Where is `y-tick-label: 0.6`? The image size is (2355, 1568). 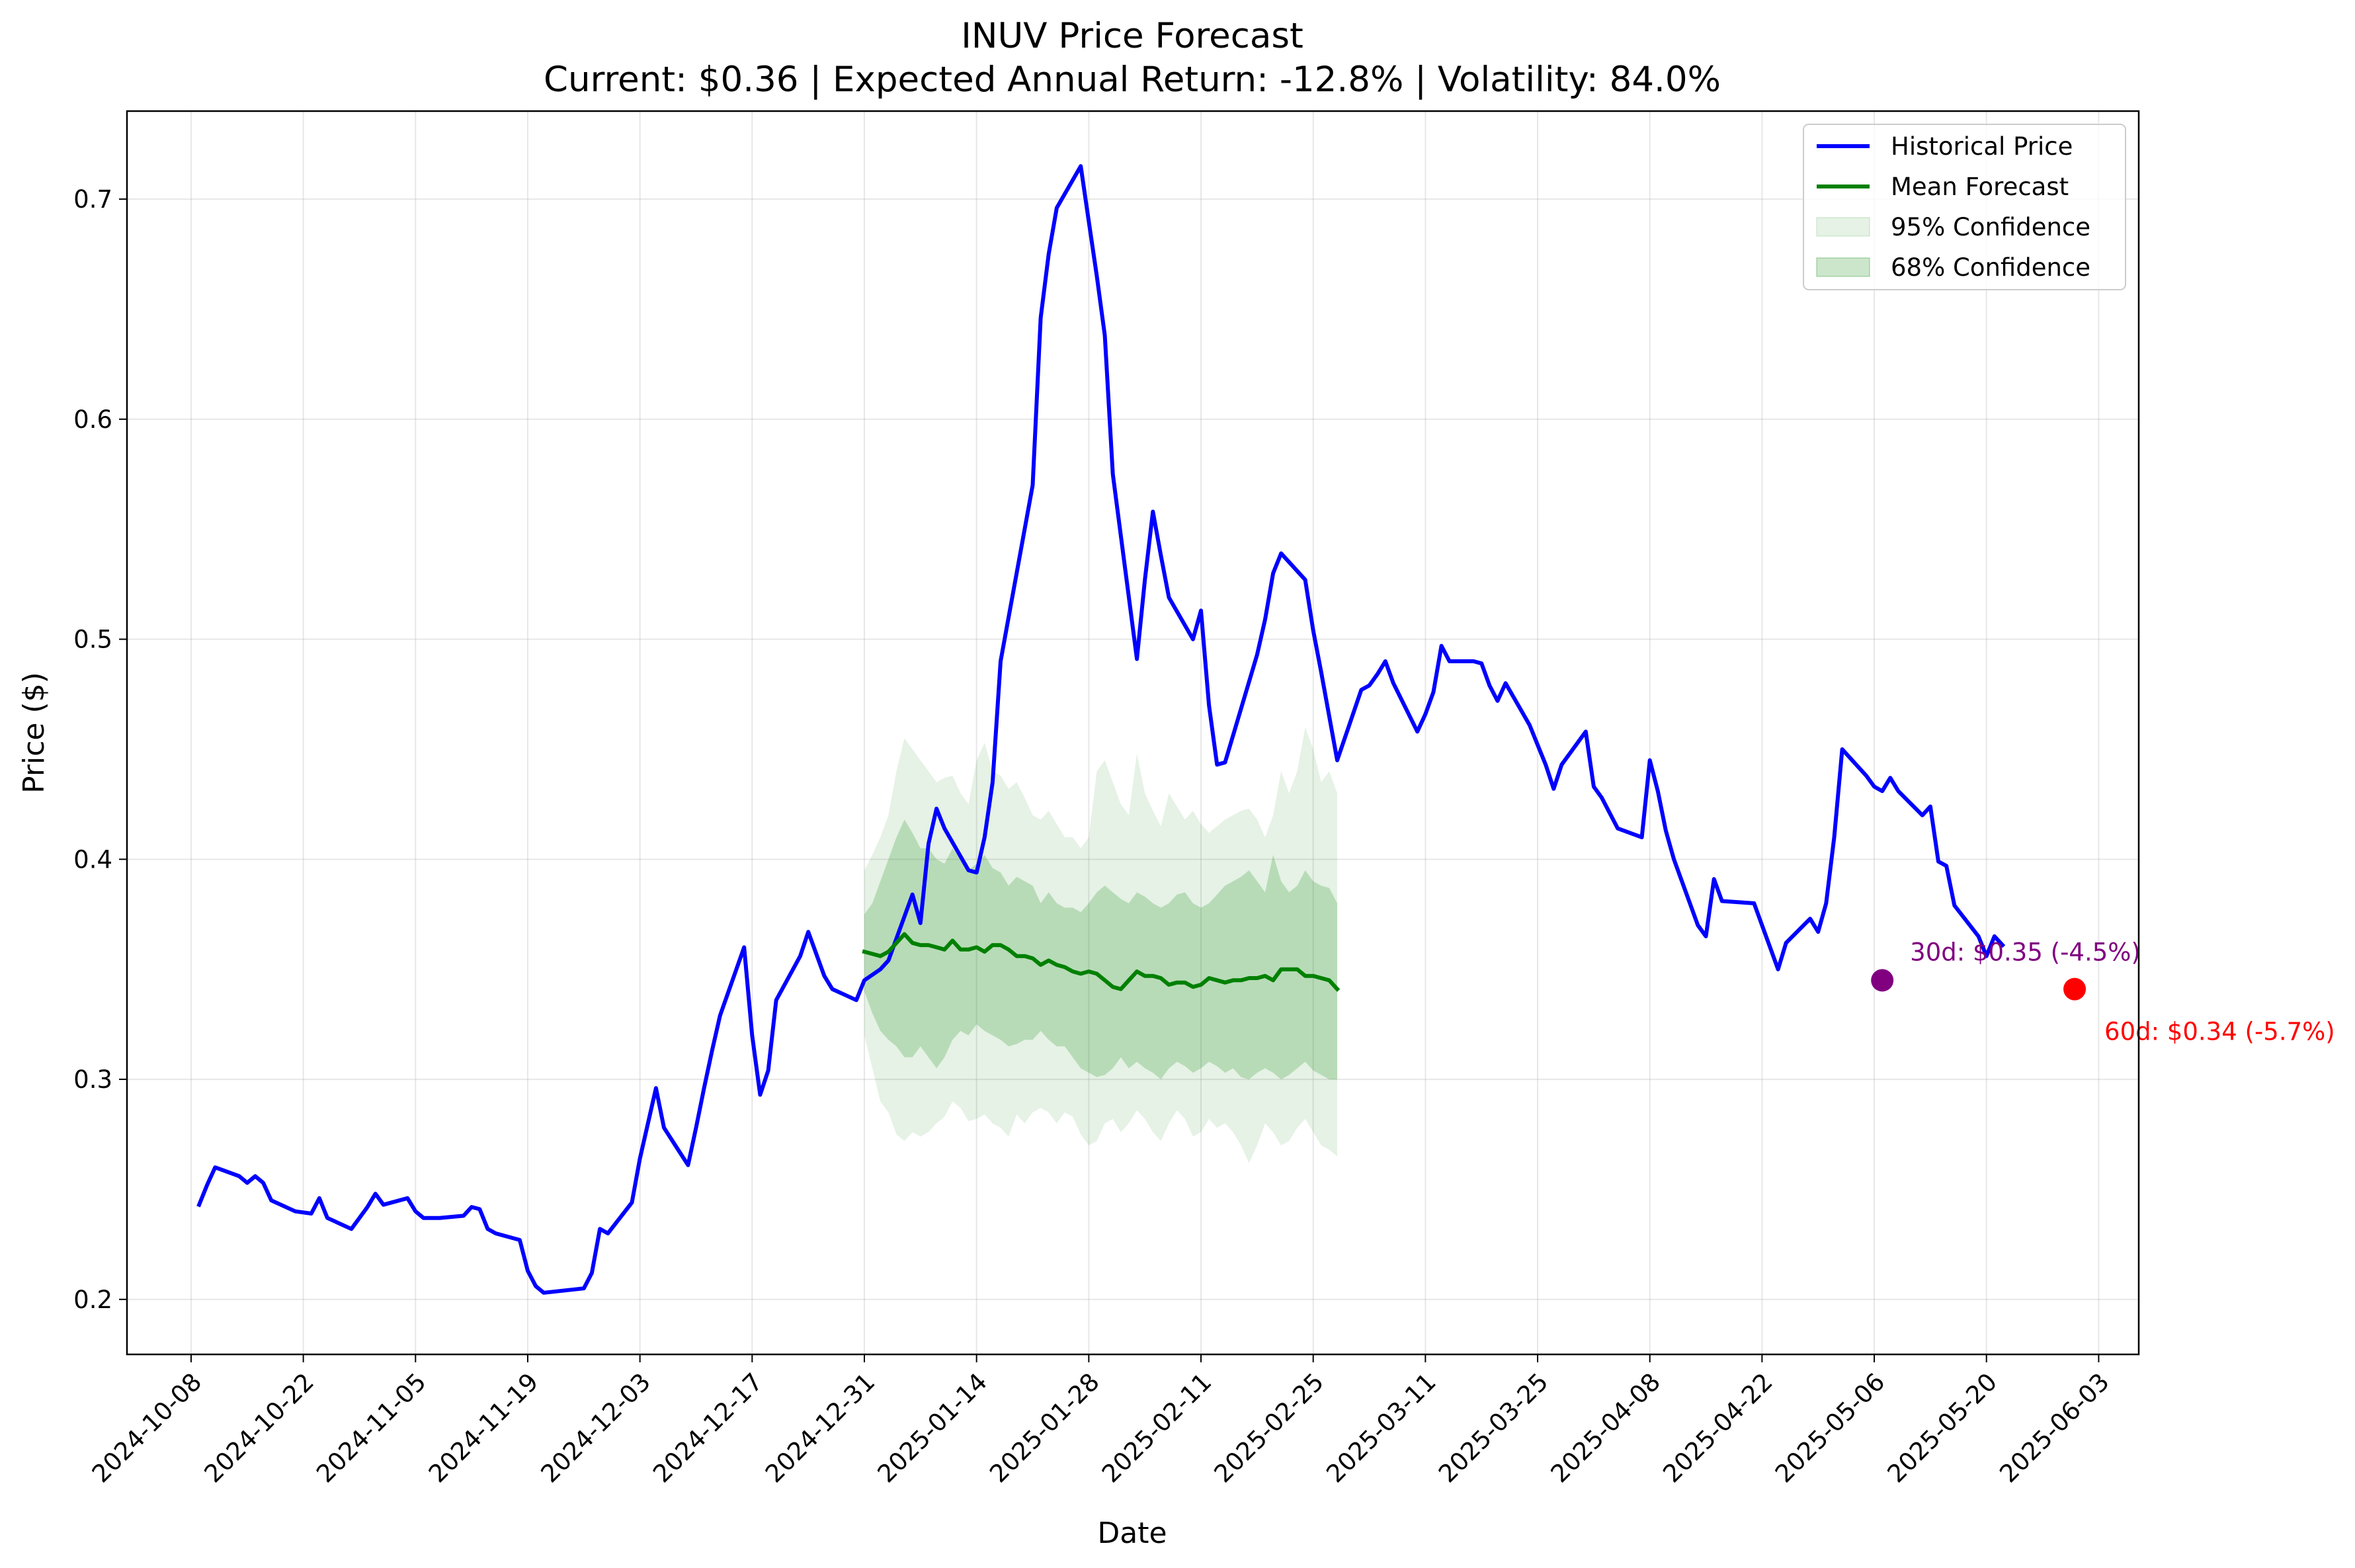 y-tick-label: 0.6 is located at coordinates (92, 419).